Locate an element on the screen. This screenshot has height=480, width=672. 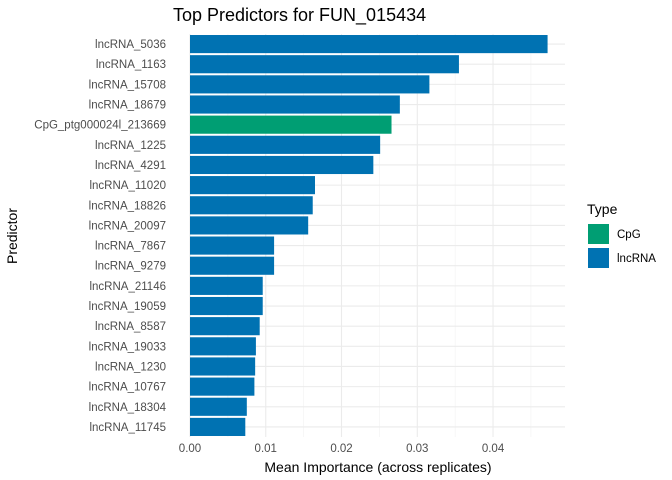
x-tick-label: 0.04 is located at coordinates (493, 449).